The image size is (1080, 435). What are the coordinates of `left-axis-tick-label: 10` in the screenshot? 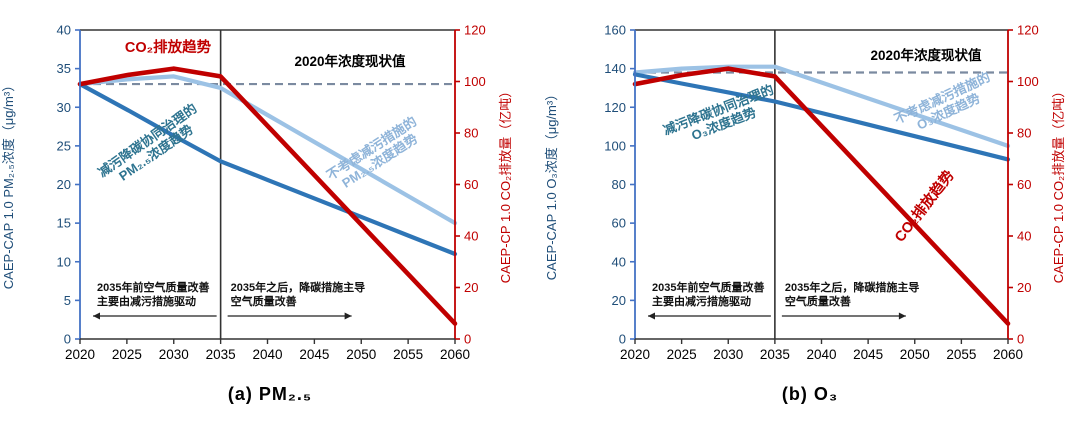 It's located at (64, 261).